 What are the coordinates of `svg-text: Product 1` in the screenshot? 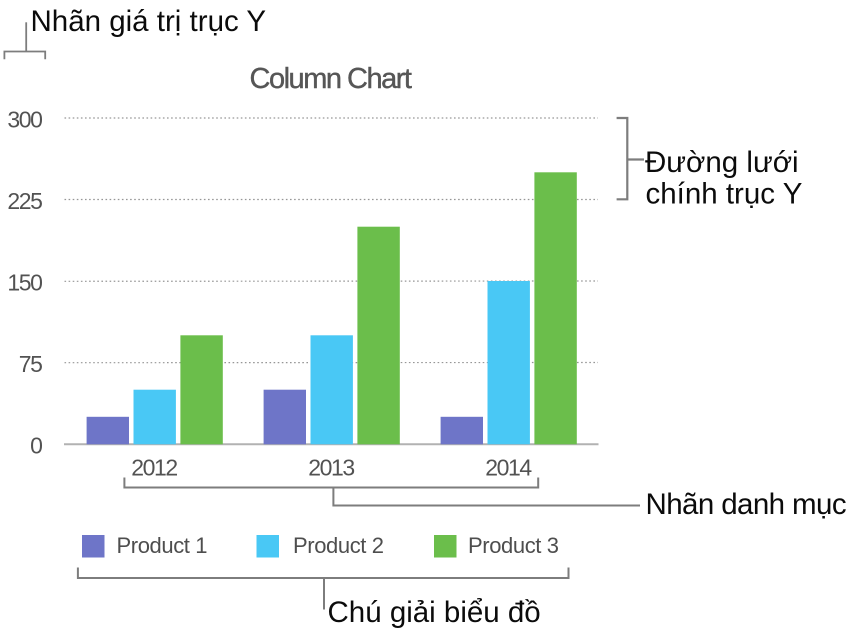 It's located at (162, 545).